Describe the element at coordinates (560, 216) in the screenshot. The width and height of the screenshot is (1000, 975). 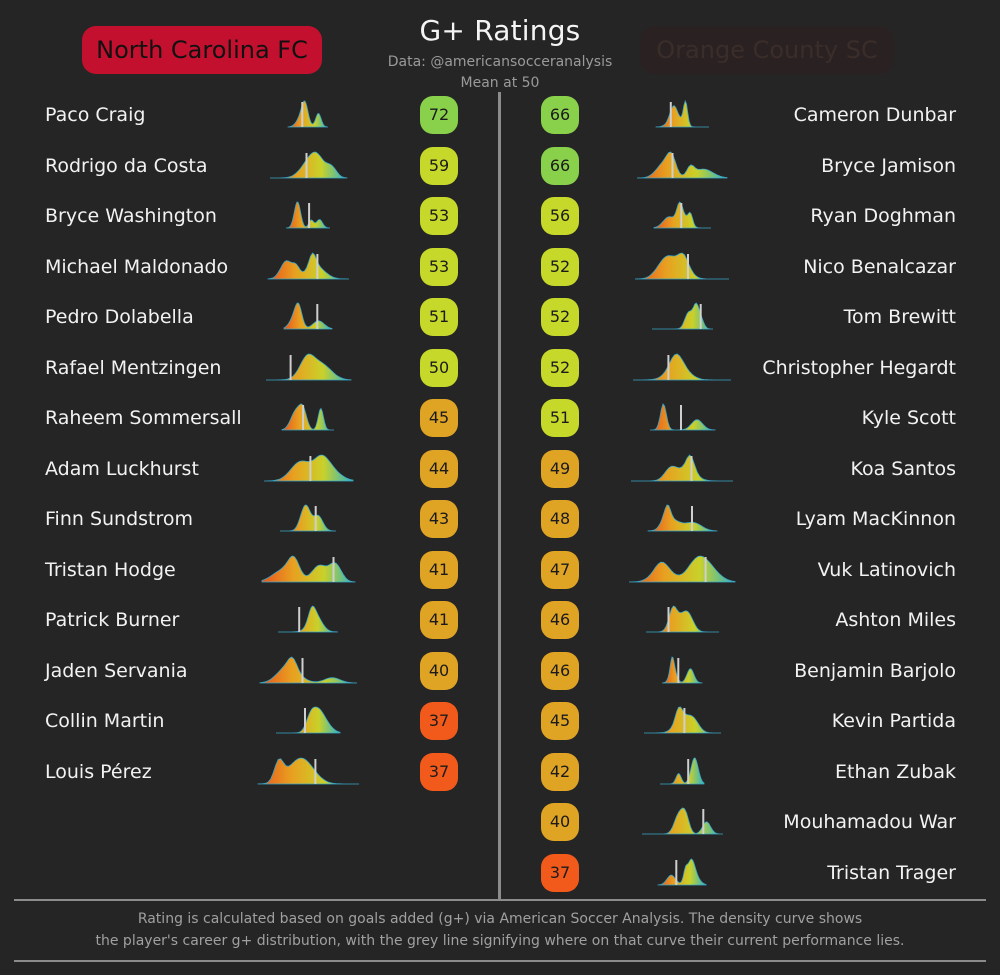
I see `rating-badge: 56` at that location.